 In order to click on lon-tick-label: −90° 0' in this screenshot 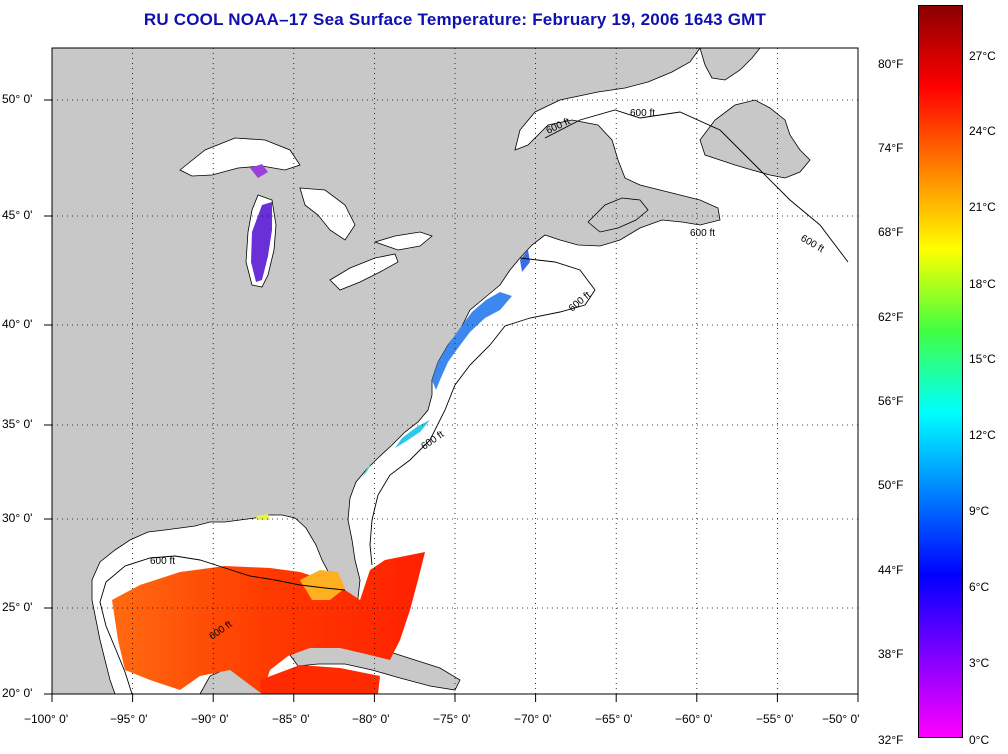, I will do `click(210, 719)`.